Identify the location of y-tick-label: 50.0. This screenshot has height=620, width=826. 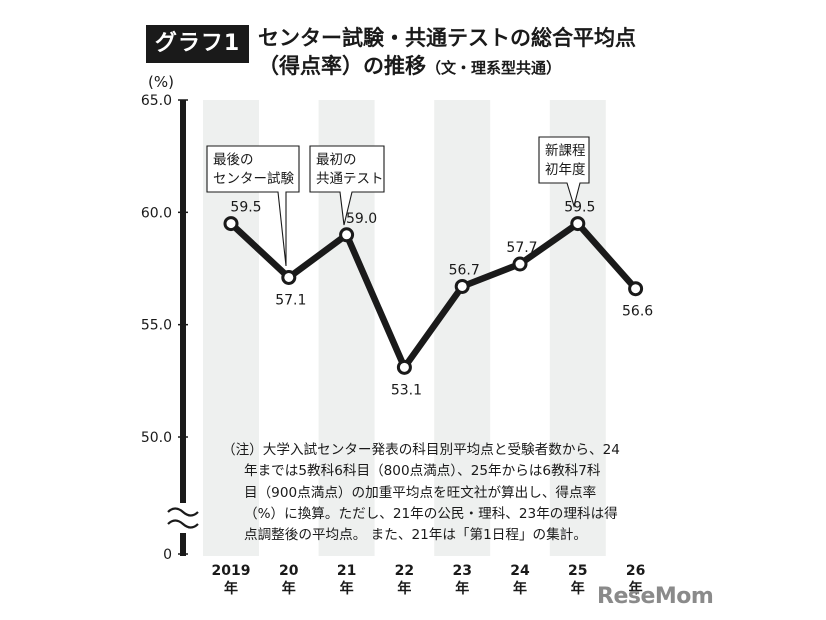
(156, 438).